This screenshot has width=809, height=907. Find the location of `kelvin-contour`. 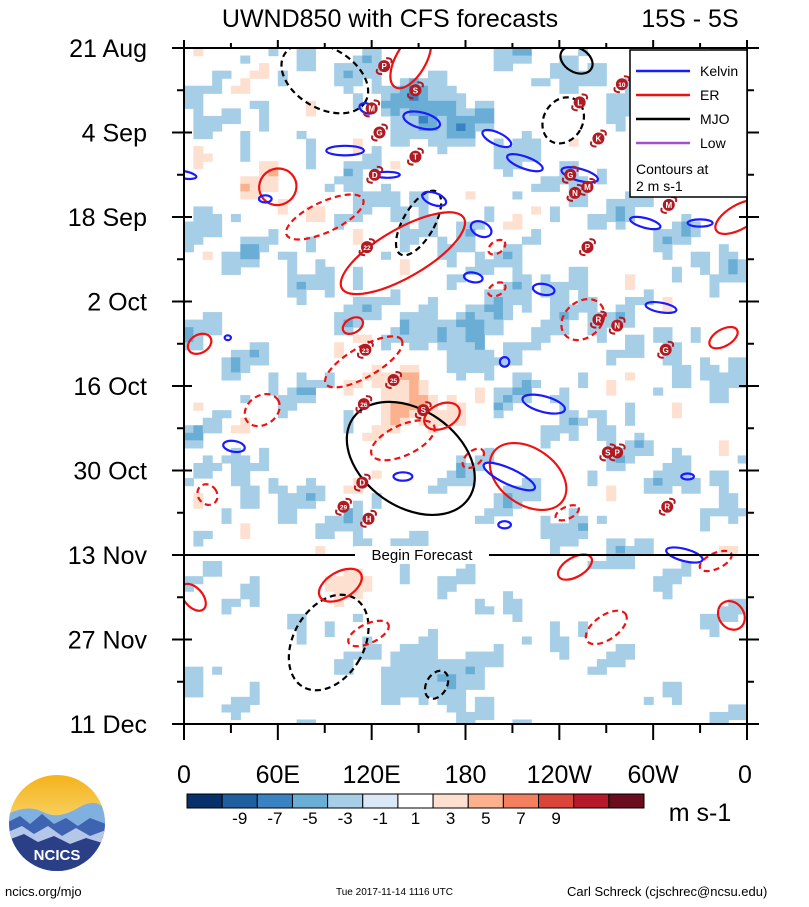

kelvin-contour is located at coordinates (687, 476).